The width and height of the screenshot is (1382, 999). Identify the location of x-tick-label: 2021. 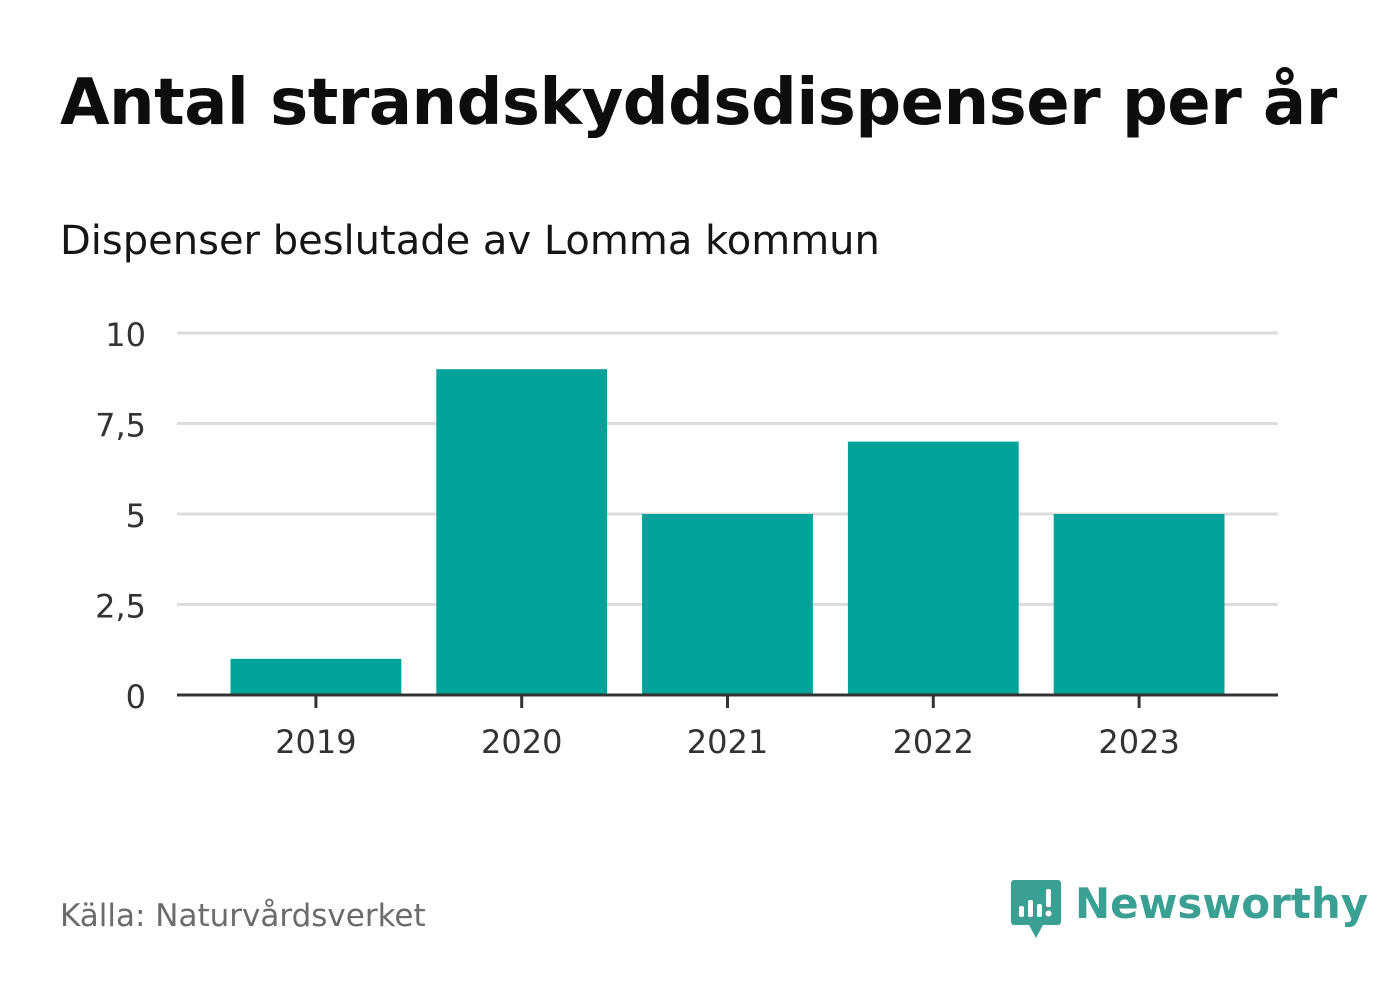
(727, 742).